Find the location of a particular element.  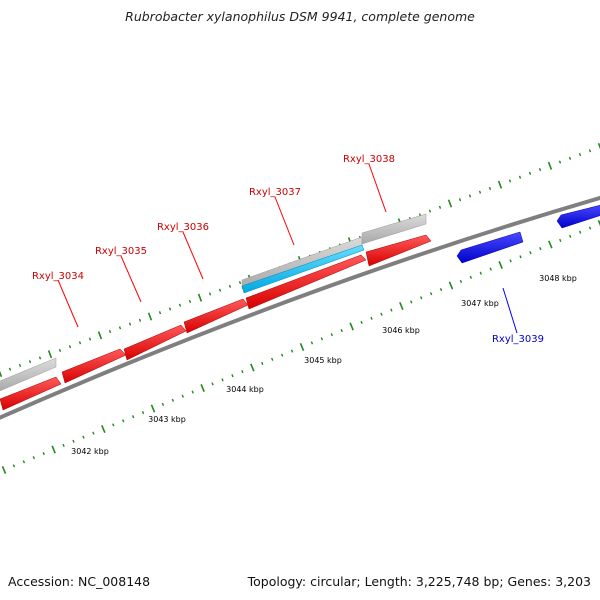

accession-text: Accession: NC_008148 is located at coordinates (79, 581).